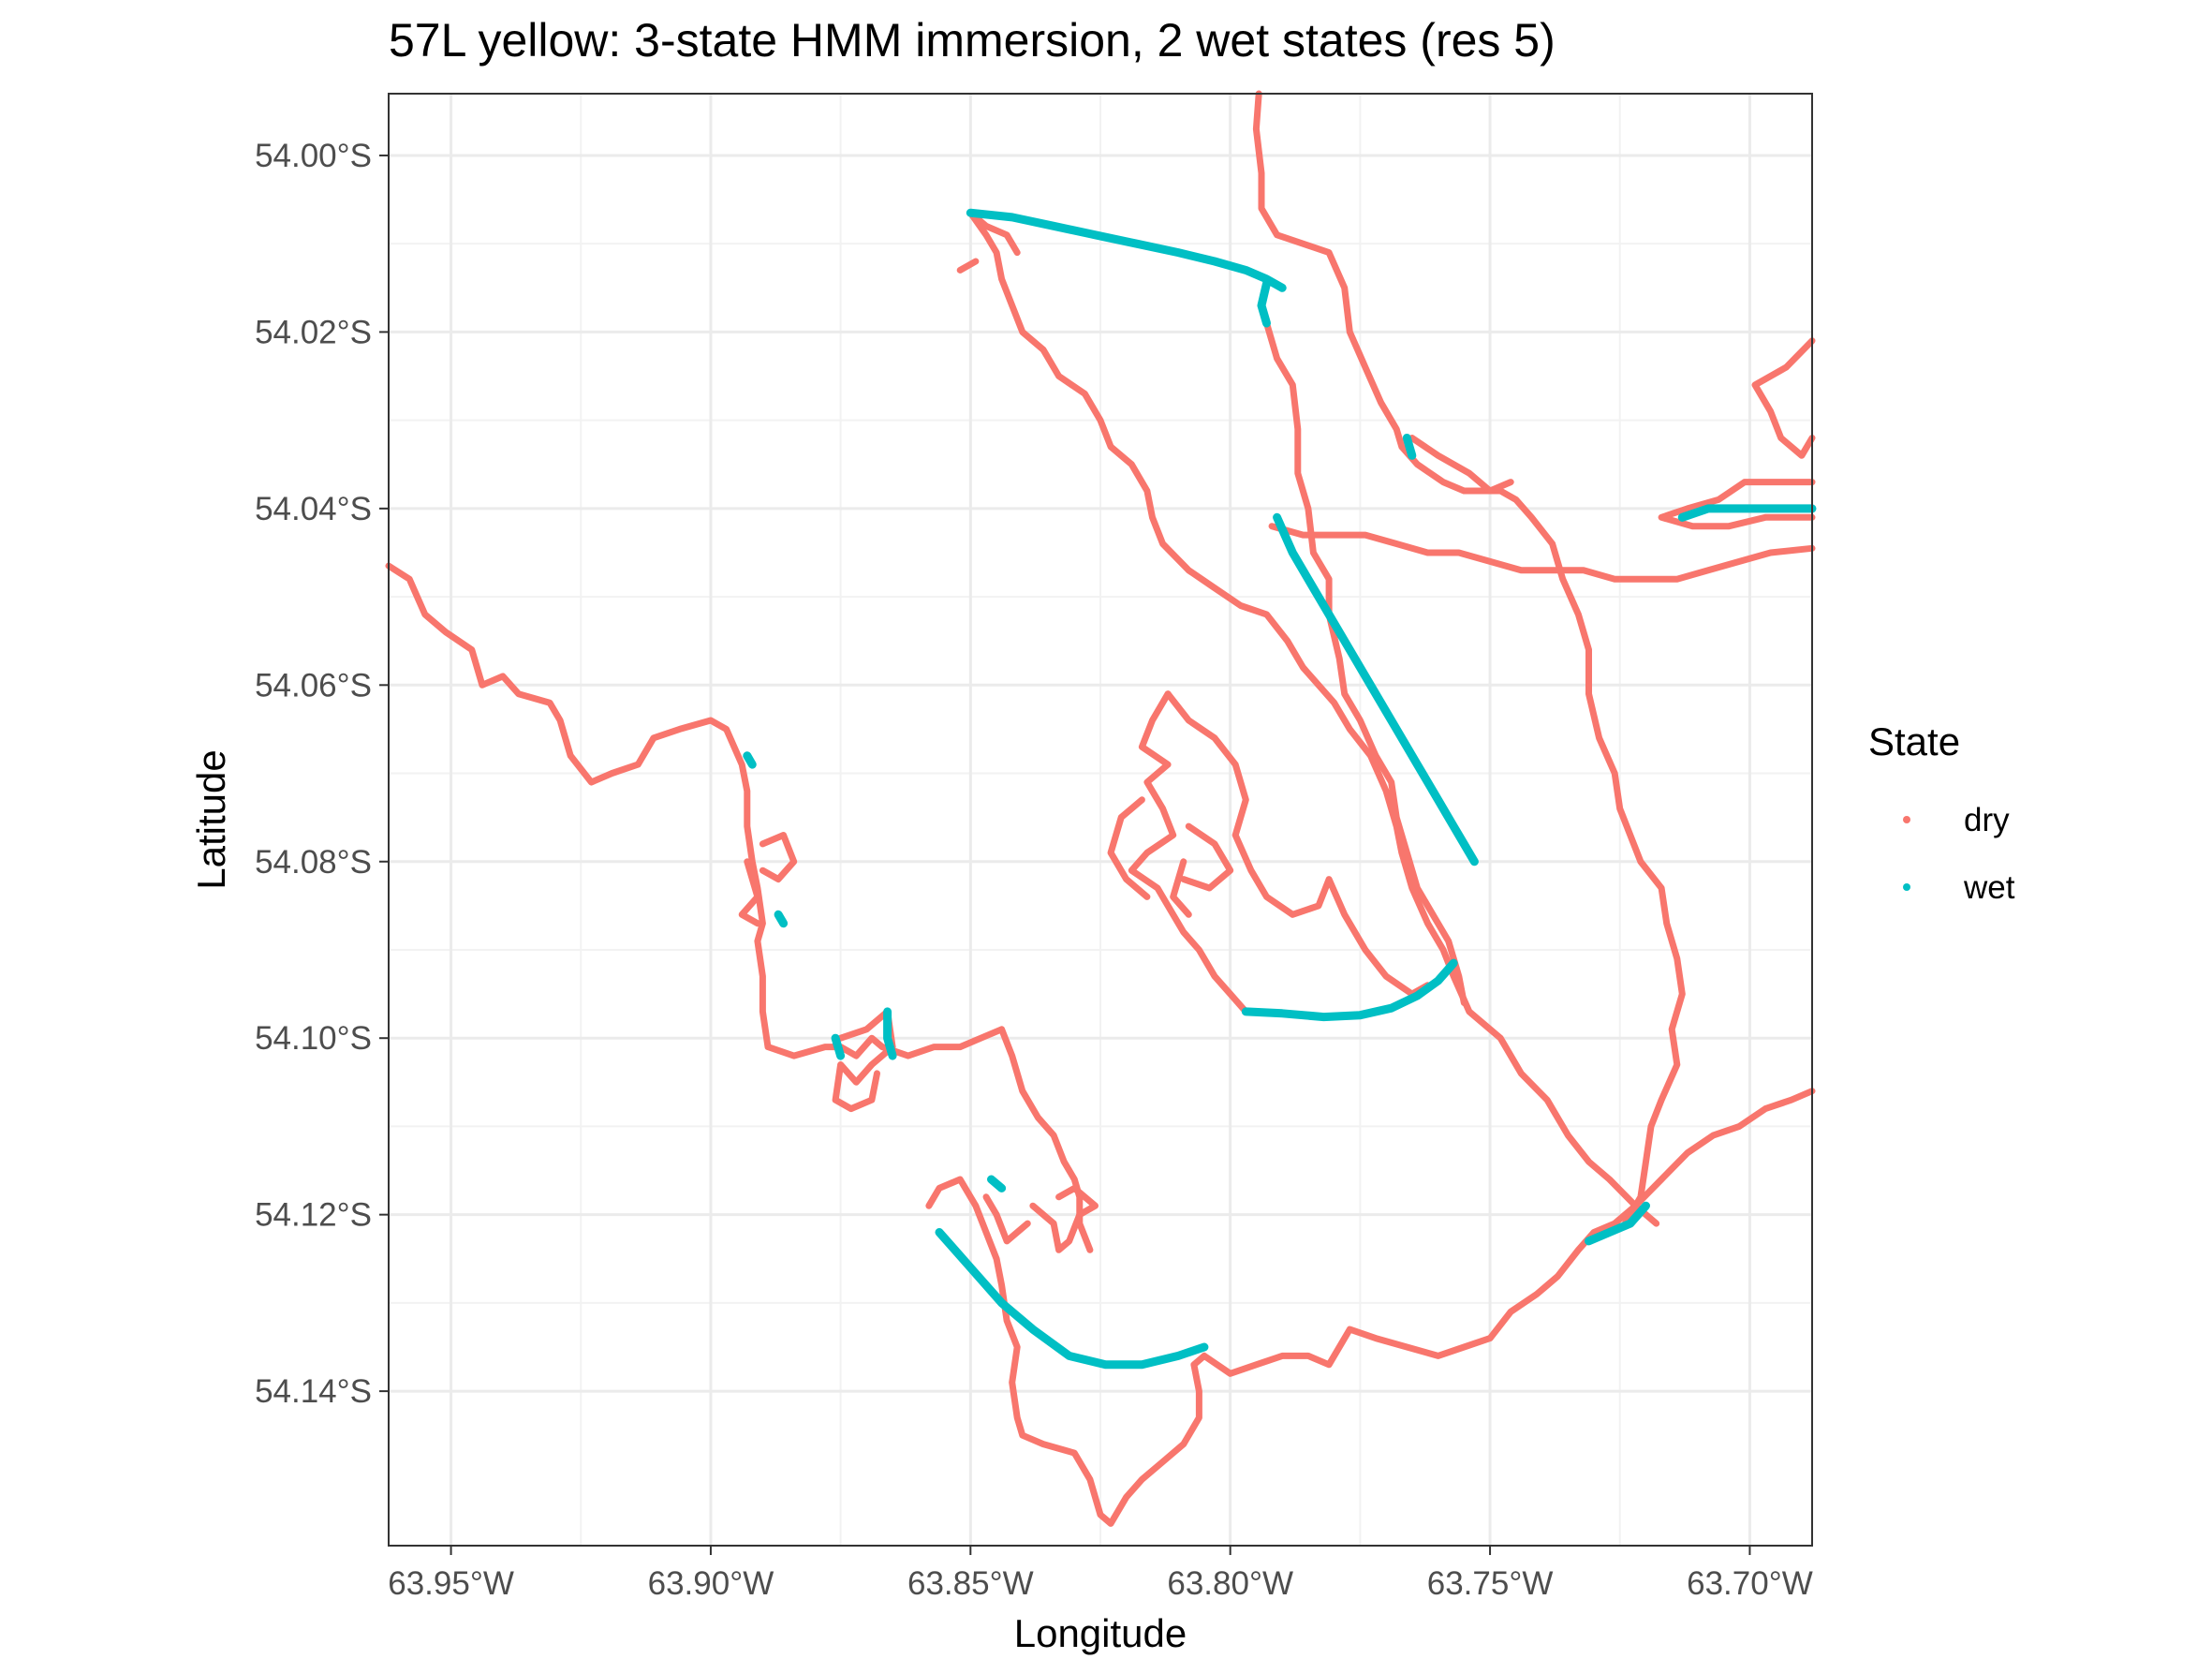 This screenshot has height=1659, width=2212. I want to click on y-axis-title: Latitude, so click(211, 819).